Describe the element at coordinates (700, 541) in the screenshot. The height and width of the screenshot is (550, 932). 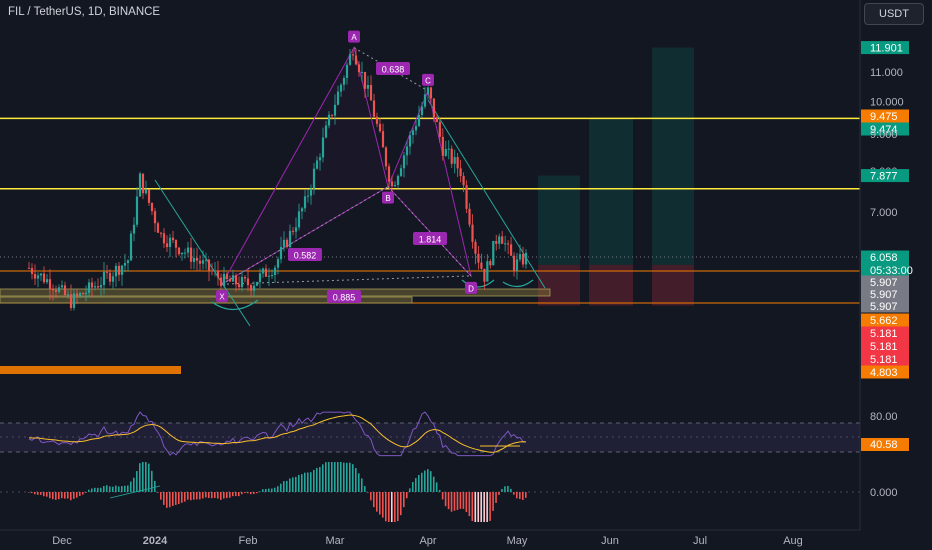
I see `time-tick: Jul` at that location.